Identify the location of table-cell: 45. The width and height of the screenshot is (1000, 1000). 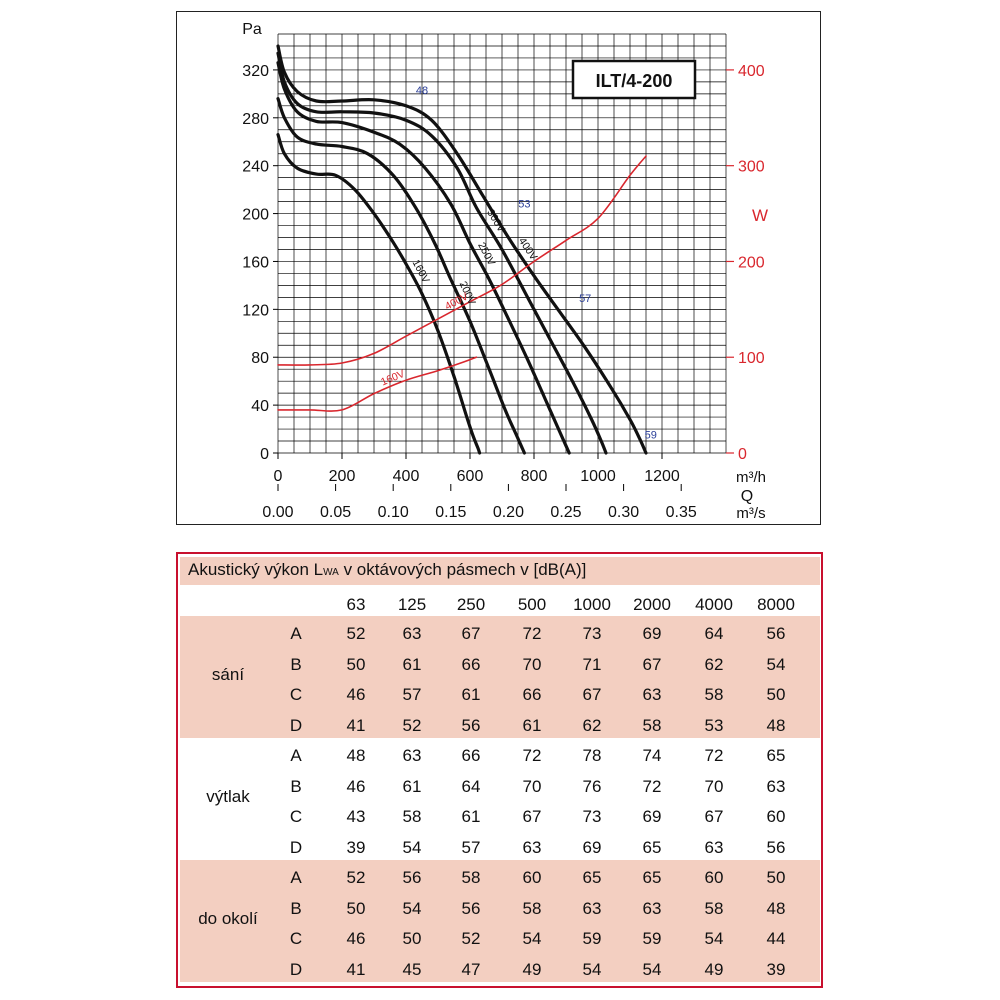
(412, 969).